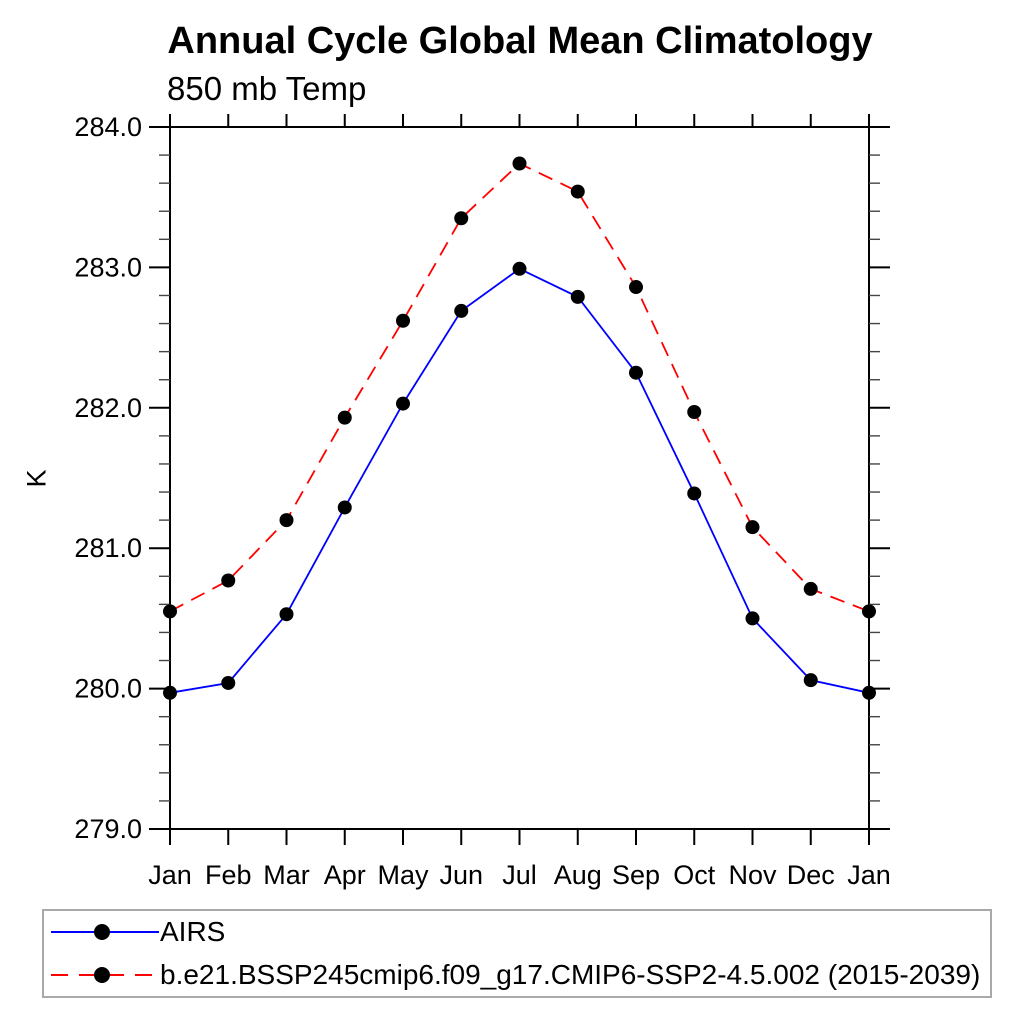 The image size is (1024, 1024). Describe the element at coordinates (108, 829) in the screenshot. I see `y-tick-label: 279.0` at that location.